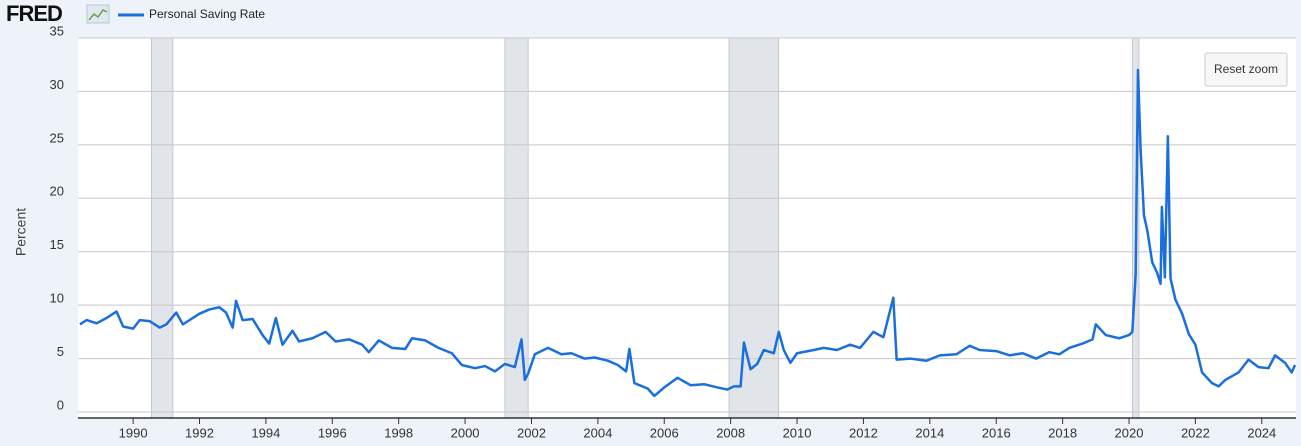 Image resolution: width=1301 pixels, height=446 pixels. What do you see at coordinates (332, 432) in the screenshot?
I see `x-tick-label: 1996` at bounding box center [332, 432].